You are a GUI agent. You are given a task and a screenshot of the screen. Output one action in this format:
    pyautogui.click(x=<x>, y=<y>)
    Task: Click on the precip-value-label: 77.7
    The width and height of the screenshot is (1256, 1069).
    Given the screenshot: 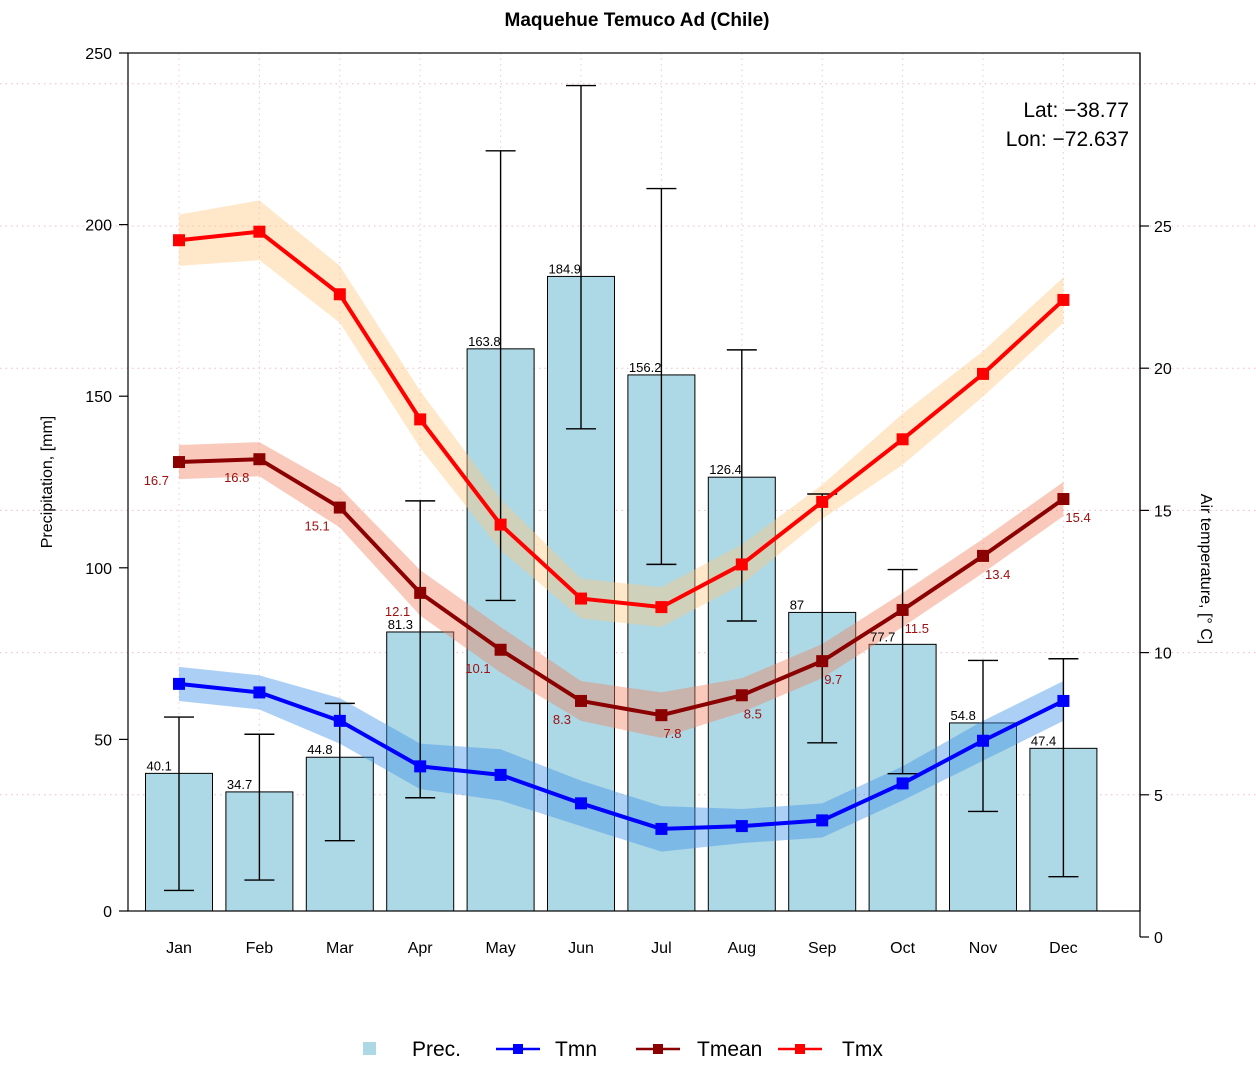 What is the action you would take?
    pyautogui.click(x=882, y=636)
    